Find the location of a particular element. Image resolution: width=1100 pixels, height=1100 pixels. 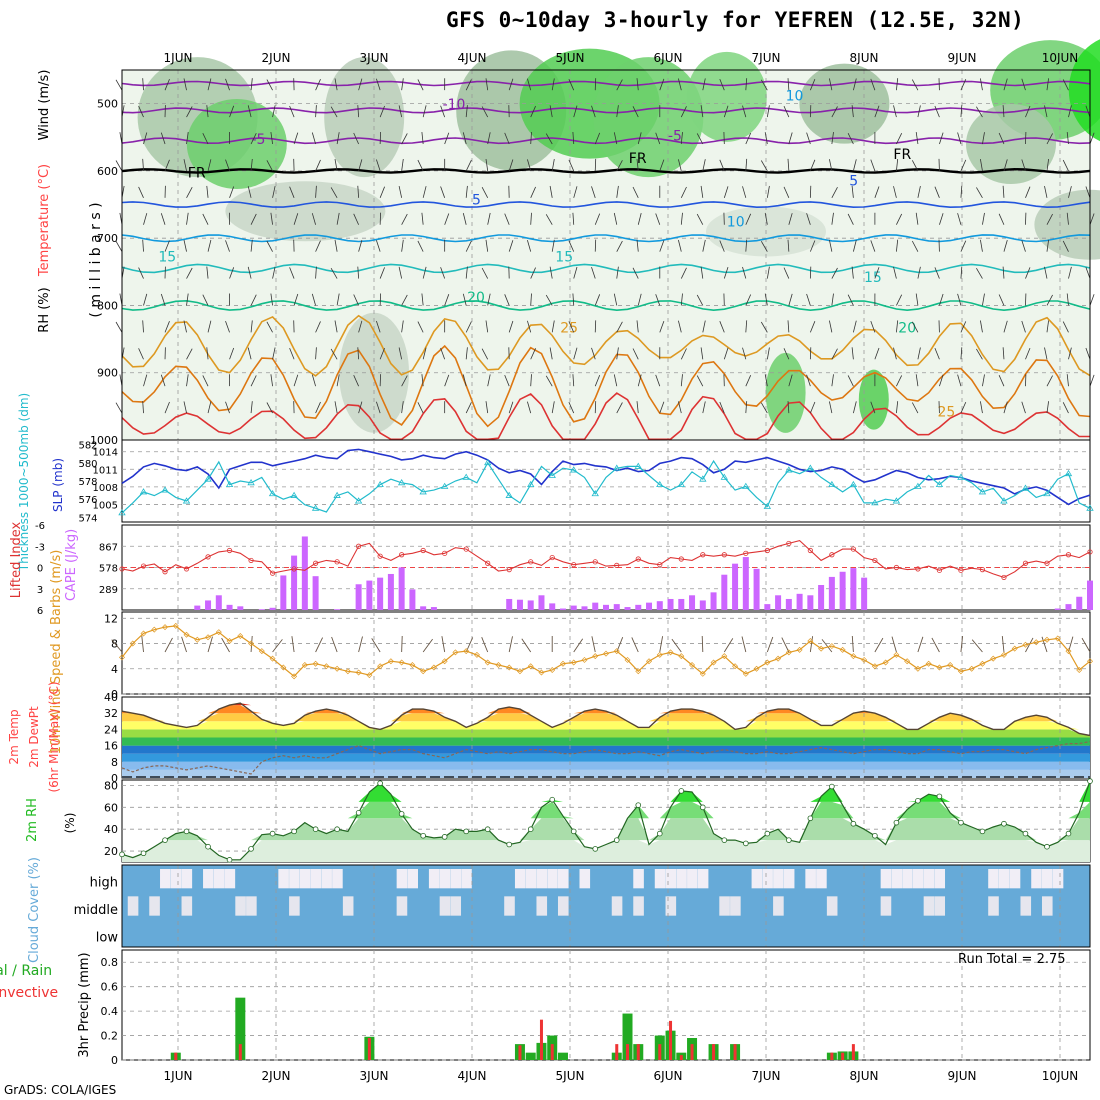

ylabel-temp-units: (6hr Min/Max) (°C) is located at coordinates (54, 736).